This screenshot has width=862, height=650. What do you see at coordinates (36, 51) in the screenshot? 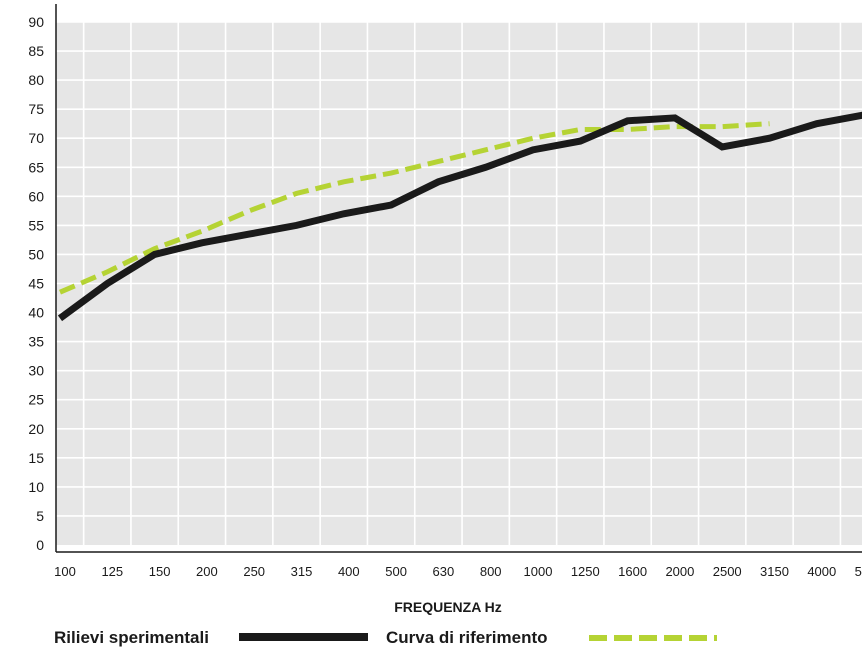
I see `y-tick-label: 85` at bounding box center [36, 51].